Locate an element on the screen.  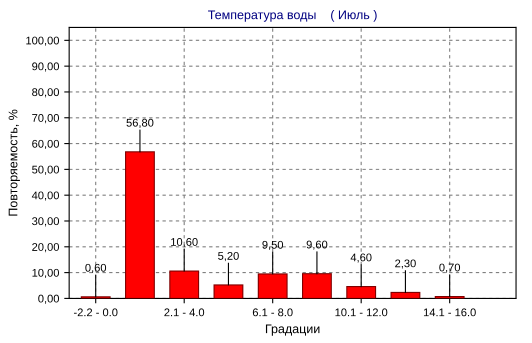
data-label: 10,60 is located at coordinates (184, 243).